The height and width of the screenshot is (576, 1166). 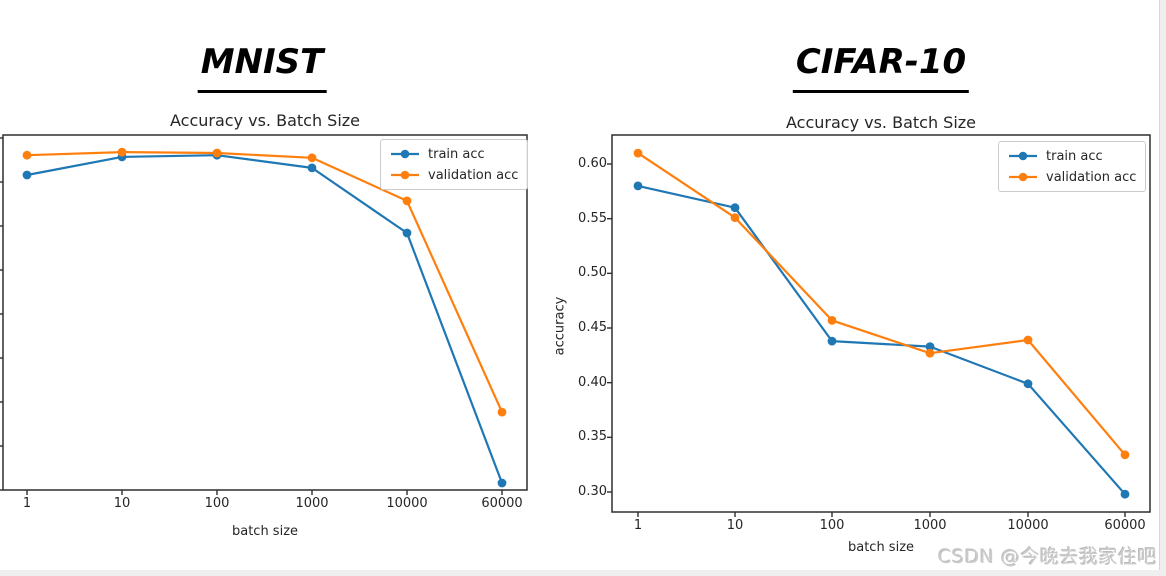 What do you see at coordinates (1047, 557) in the screenshot?
I see `csdn-watermark: CSDN @今晚去我家住吧` at bounding box center [1047, 557].